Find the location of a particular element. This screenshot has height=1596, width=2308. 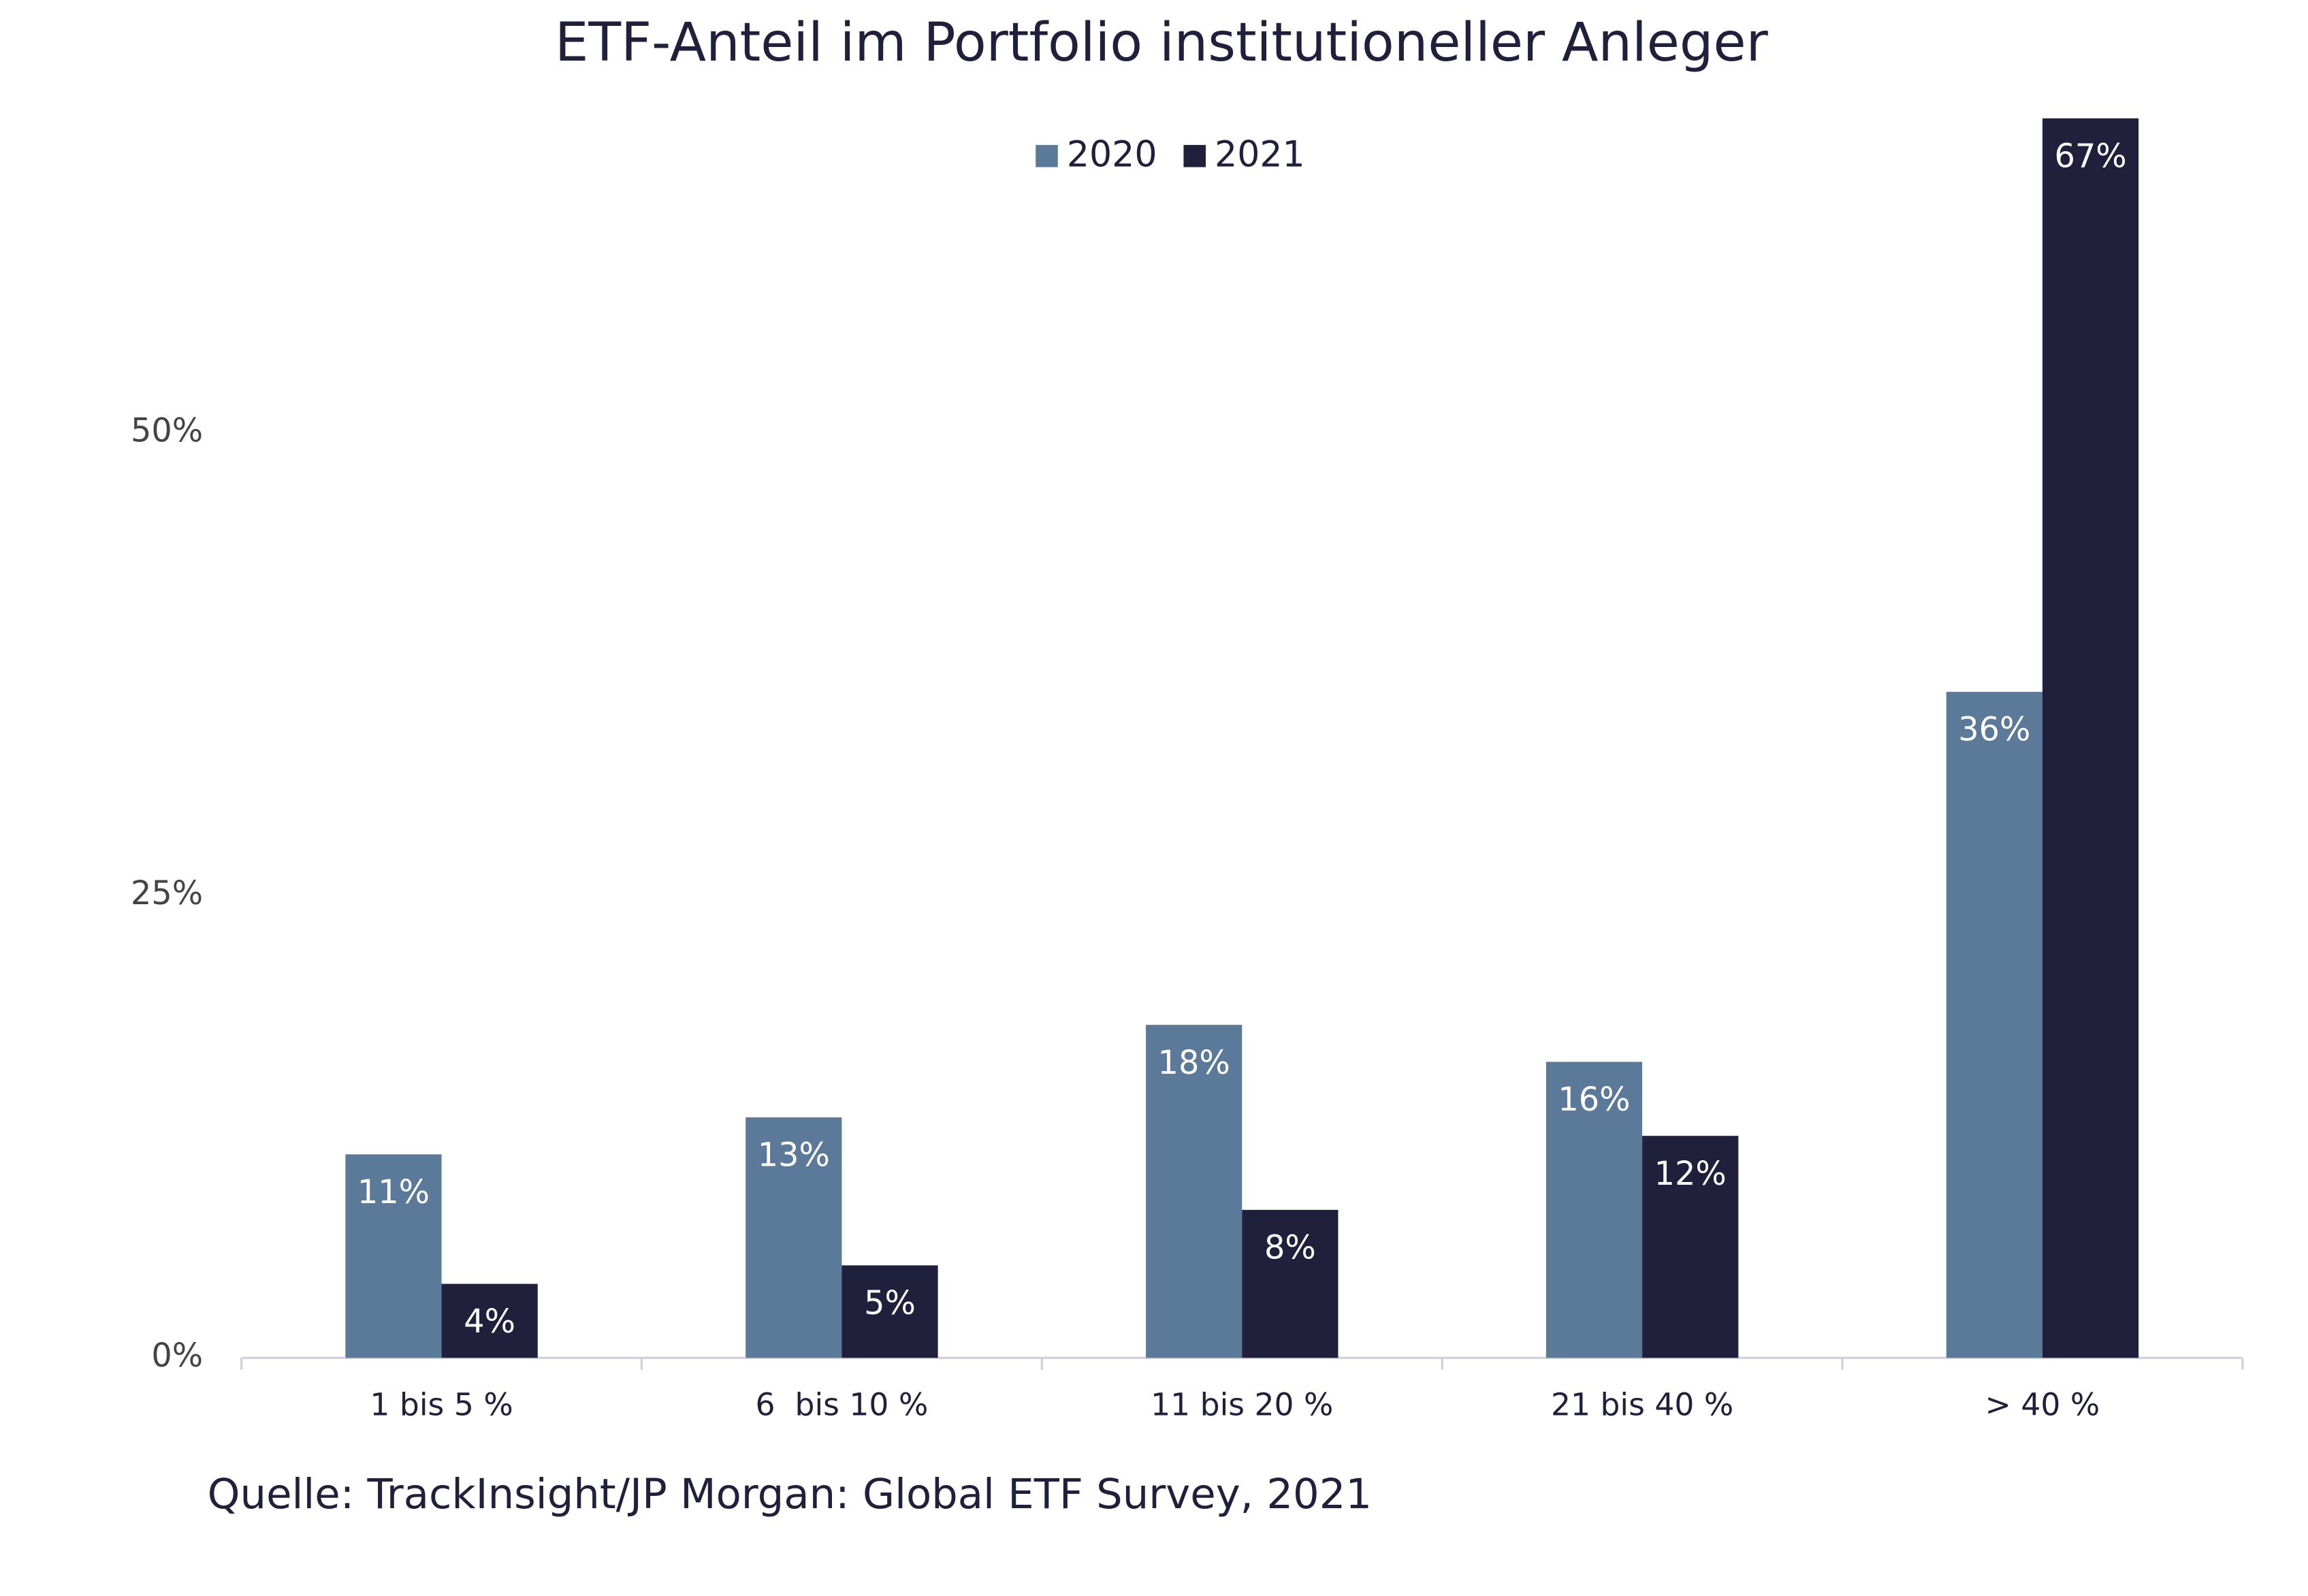

y-tick-label: 25% is located at coordinates (167, 894).